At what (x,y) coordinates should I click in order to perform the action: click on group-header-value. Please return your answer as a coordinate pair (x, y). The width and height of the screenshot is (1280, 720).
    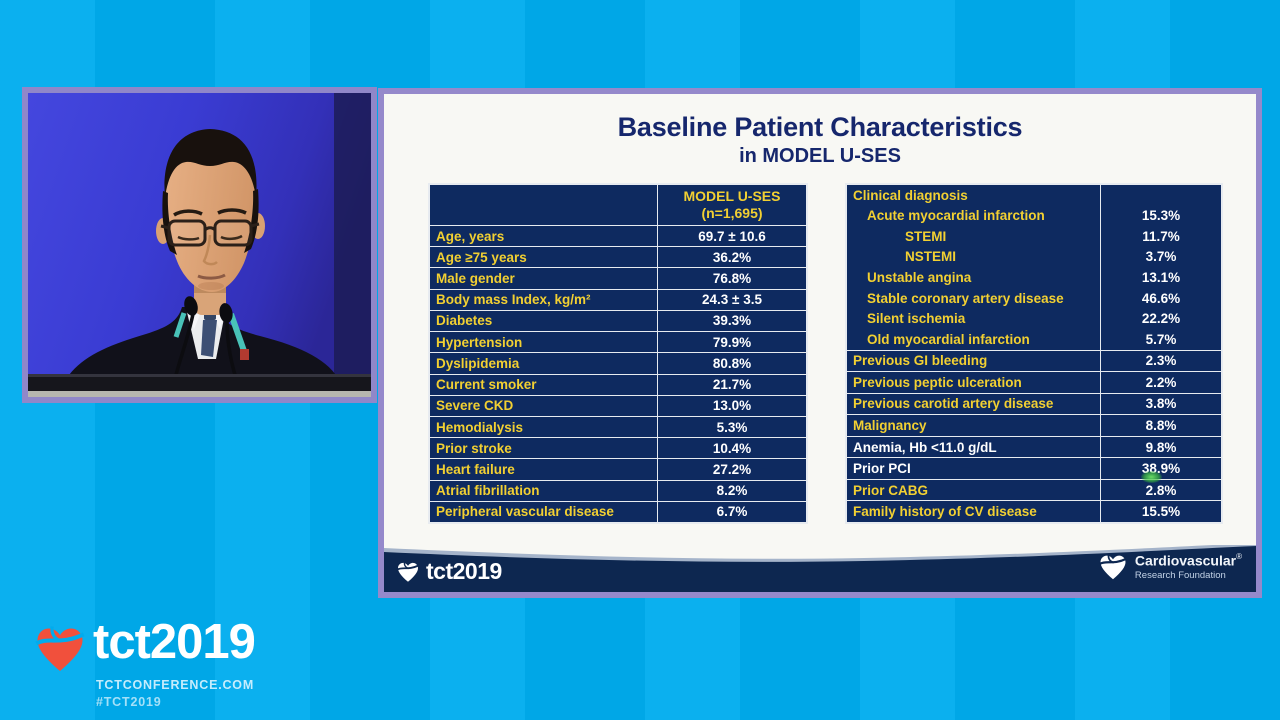
    Looking at the image, I should click on (1161, 195).